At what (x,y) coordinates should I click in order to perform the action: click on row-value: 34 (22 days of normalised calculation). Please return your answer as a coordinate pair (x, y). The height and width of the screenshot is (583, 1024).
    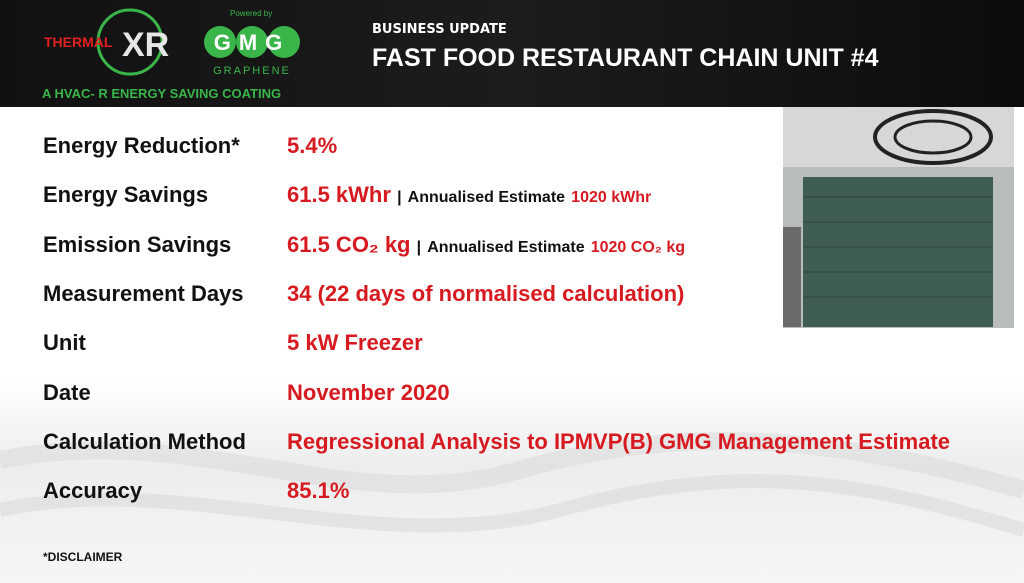
    Looking at the image, I should click on (485, 294).